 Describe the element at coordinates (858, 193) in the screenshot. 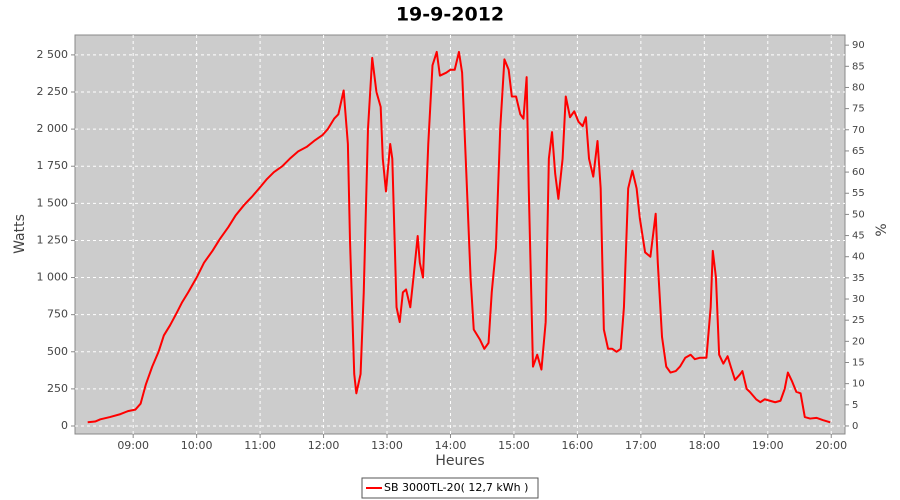

I see `y2-tick-label: 55` at that location.